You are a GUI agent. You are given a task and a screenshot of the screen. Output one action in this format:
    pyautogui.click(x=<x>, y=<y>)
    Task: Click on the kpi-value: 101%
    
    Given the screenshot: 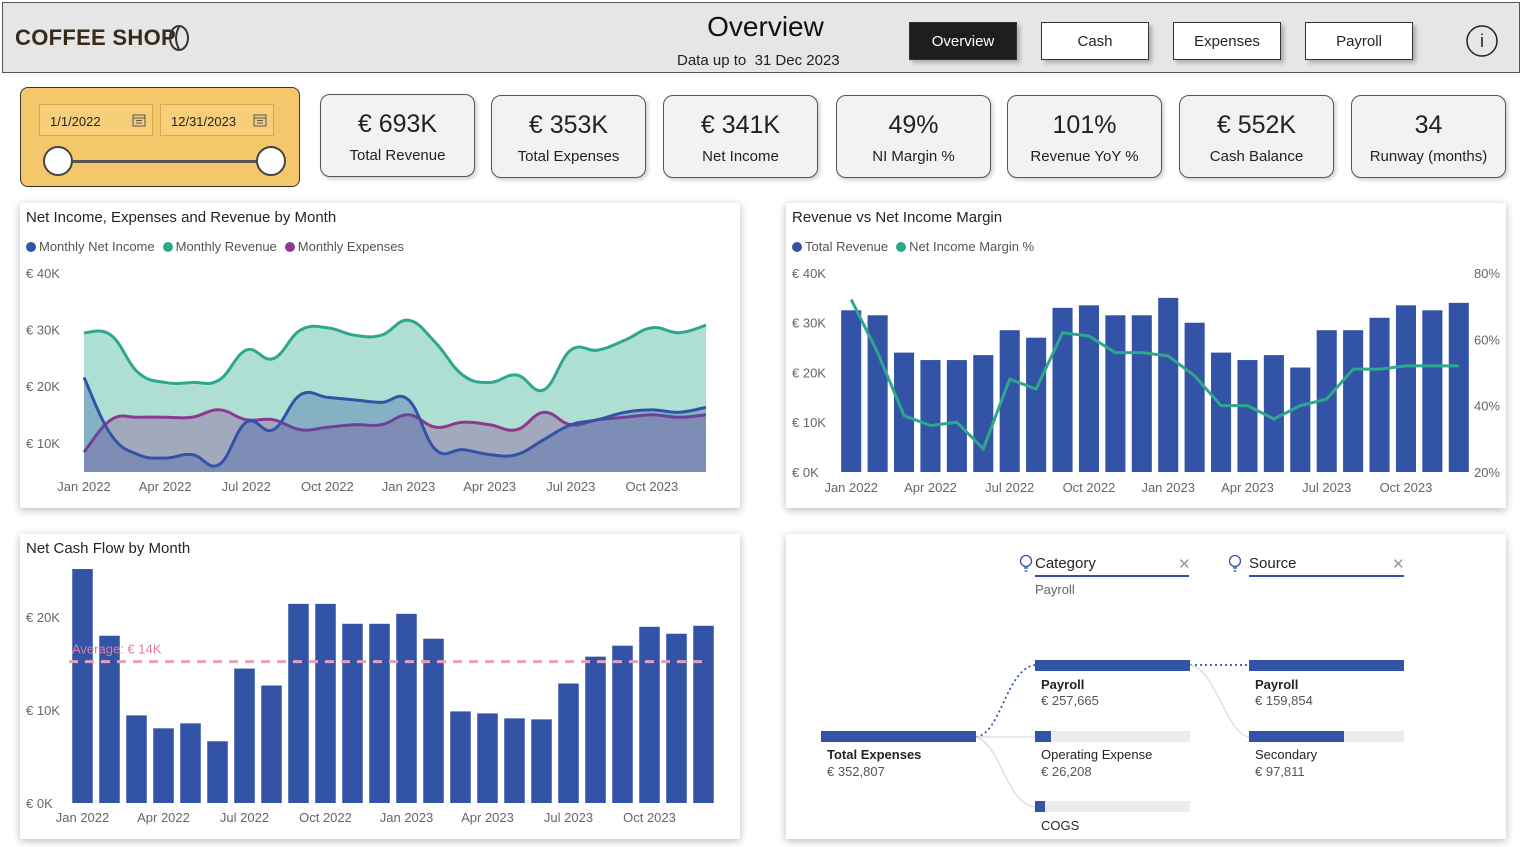 What is the action you would take?
    pyautogui.click(x=1084, y=125)
    